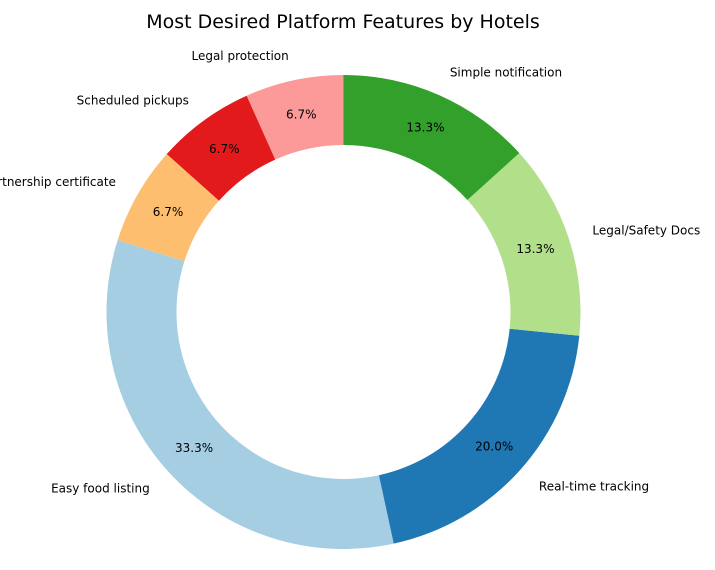 This screenshot has height=570, width=715. I want to click on slice-legal-safety-docs, so click(524, 244).